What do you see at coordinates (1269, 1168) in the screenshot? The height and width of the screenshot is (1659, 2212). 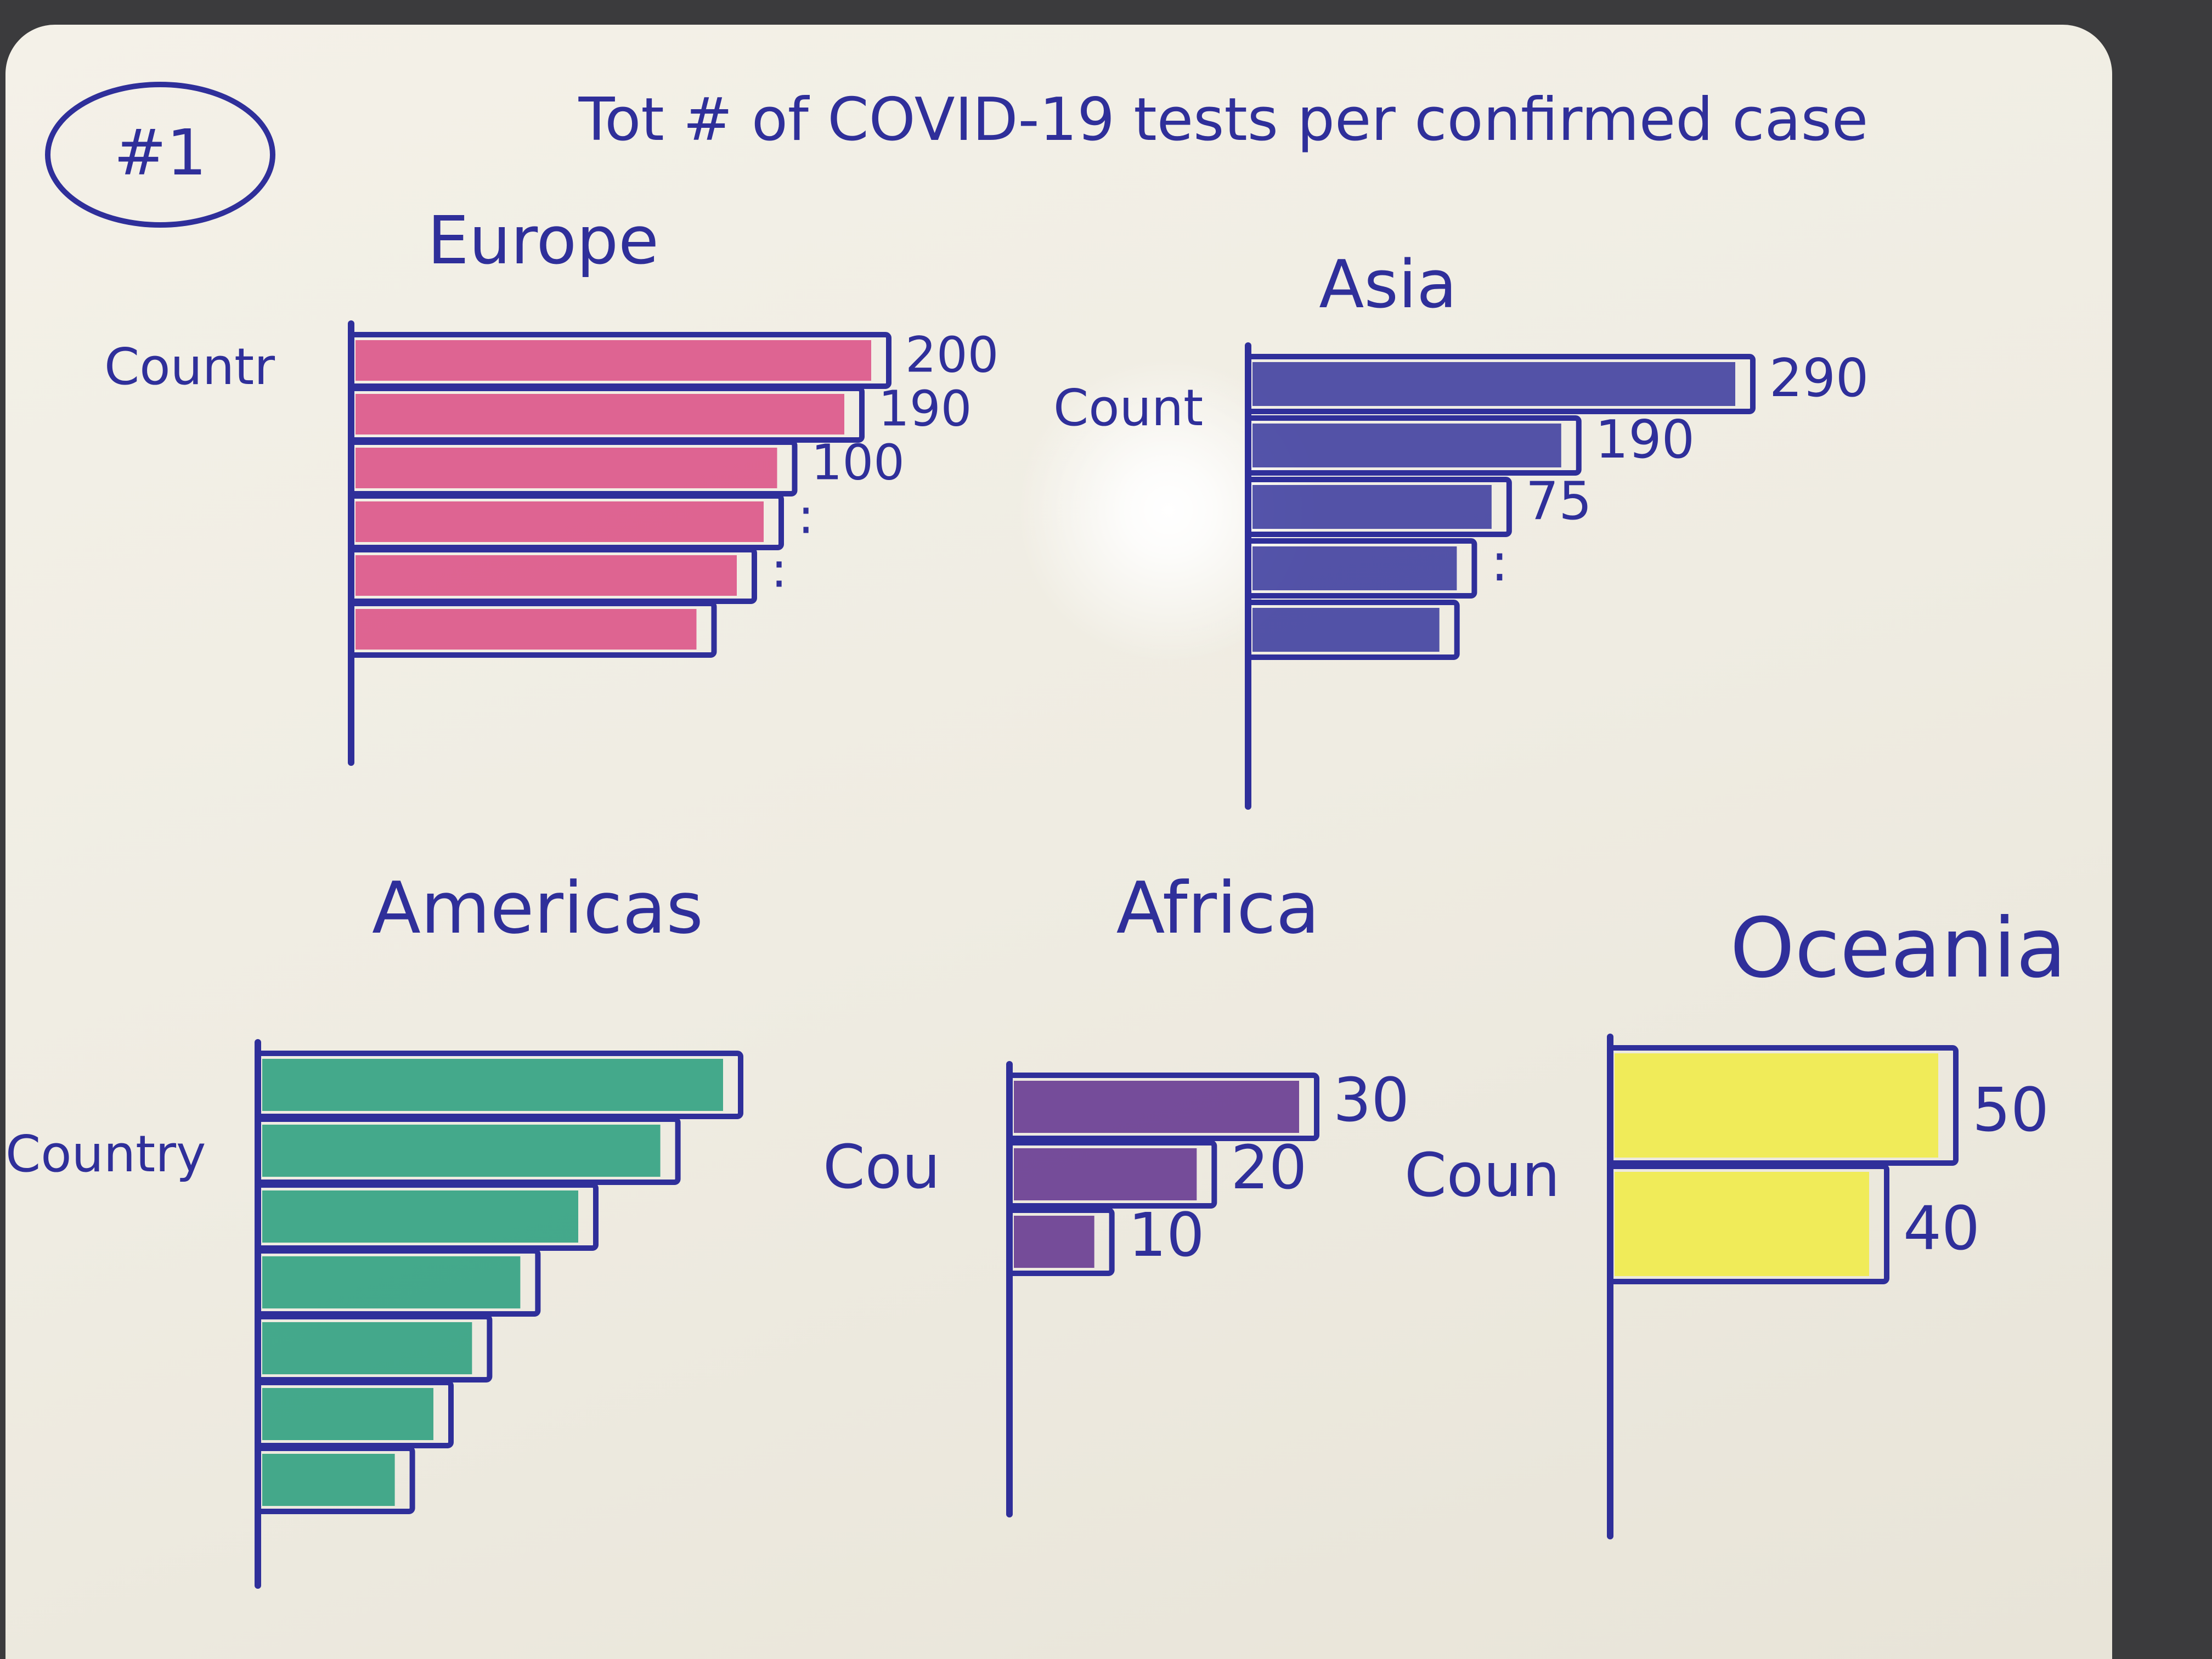 I see `africa-value-label-2: 20` at bounding box center [1269, 1168].